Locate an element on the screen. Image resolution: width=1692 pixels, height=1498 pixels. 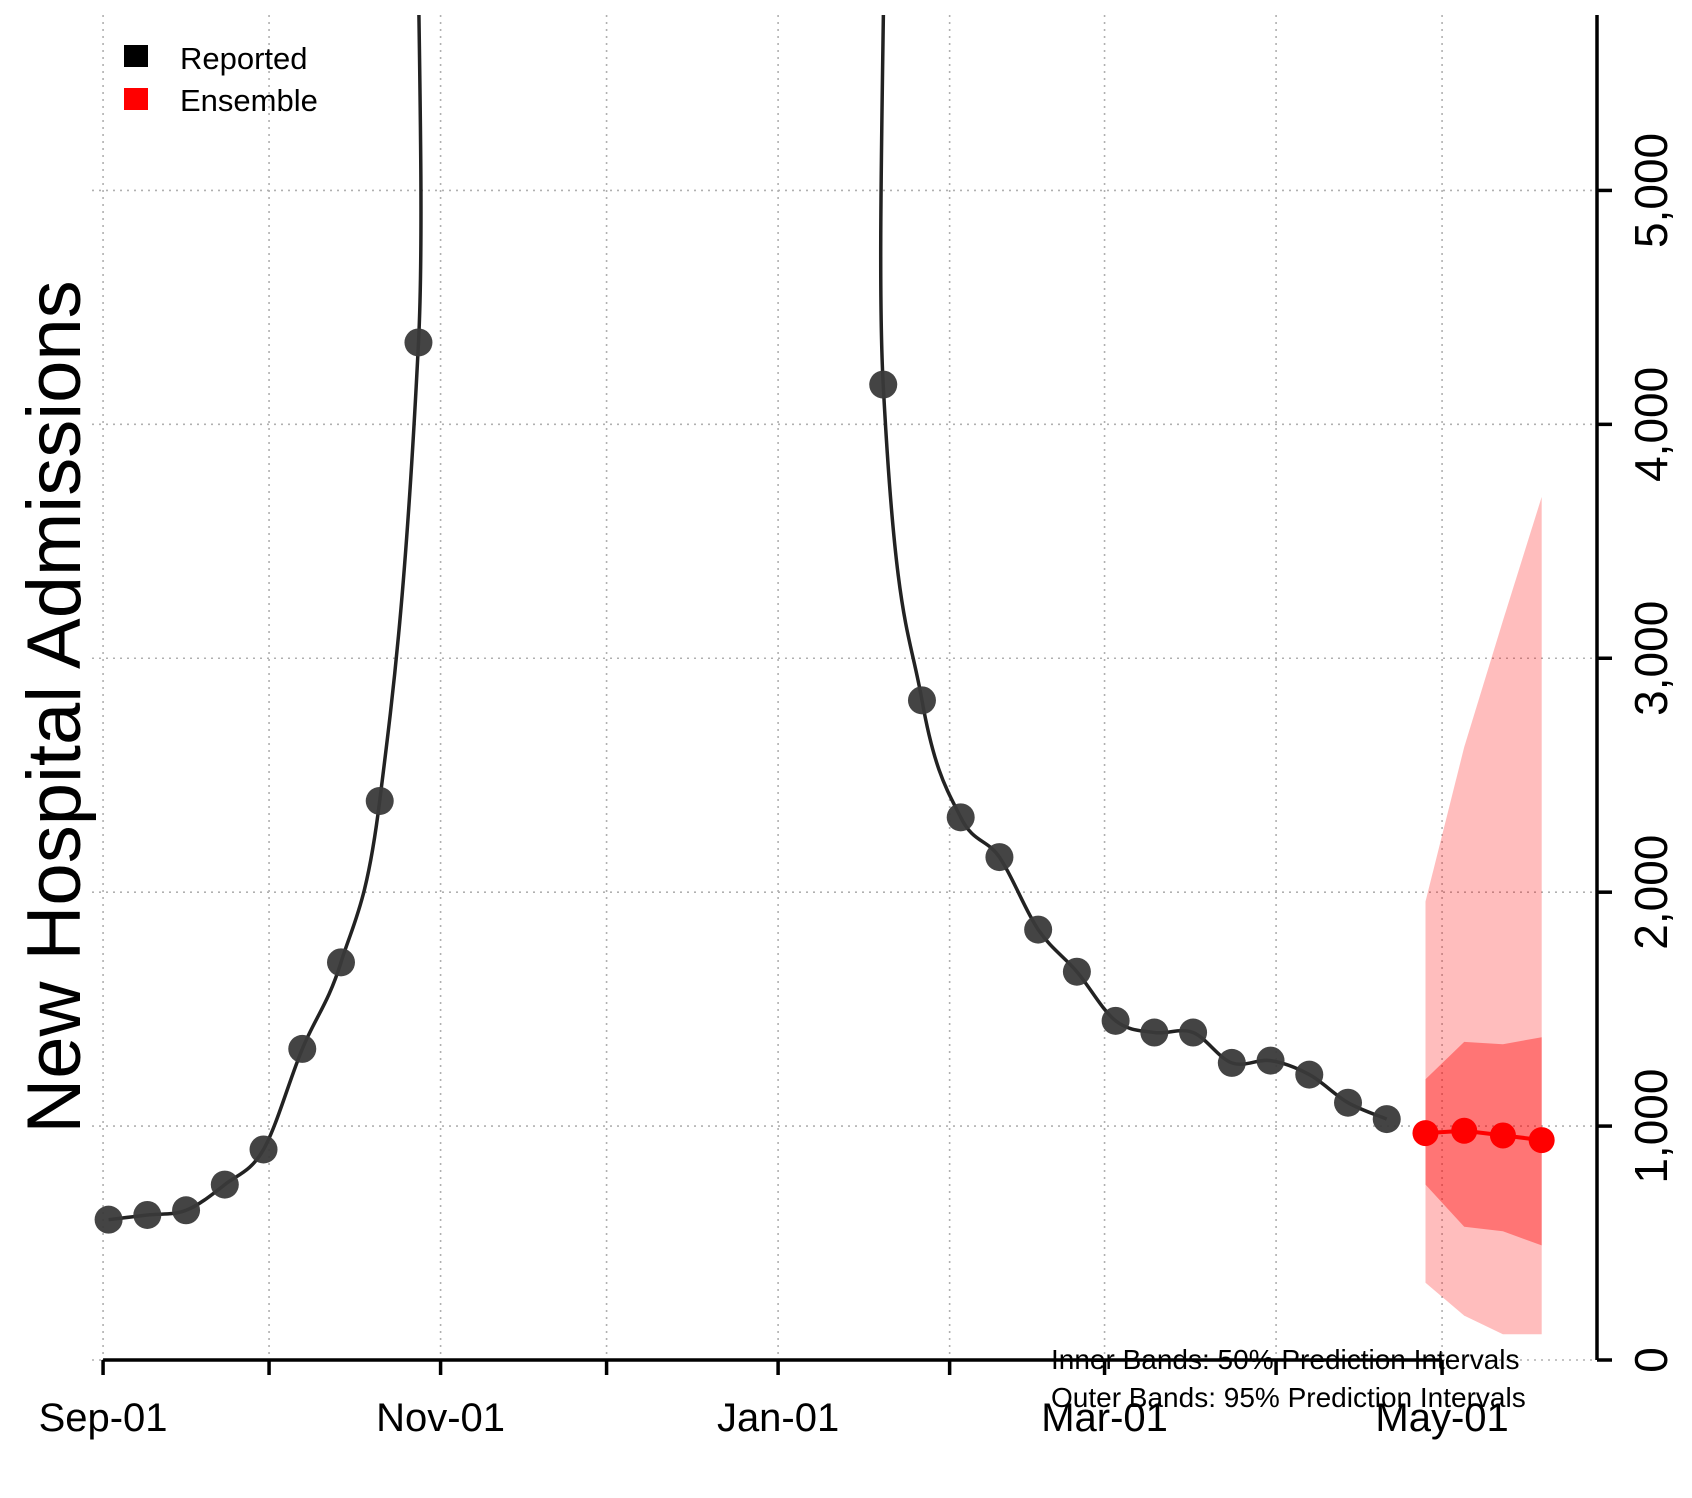
legend-label-reported: Reported is located at coordinates (244, 58).